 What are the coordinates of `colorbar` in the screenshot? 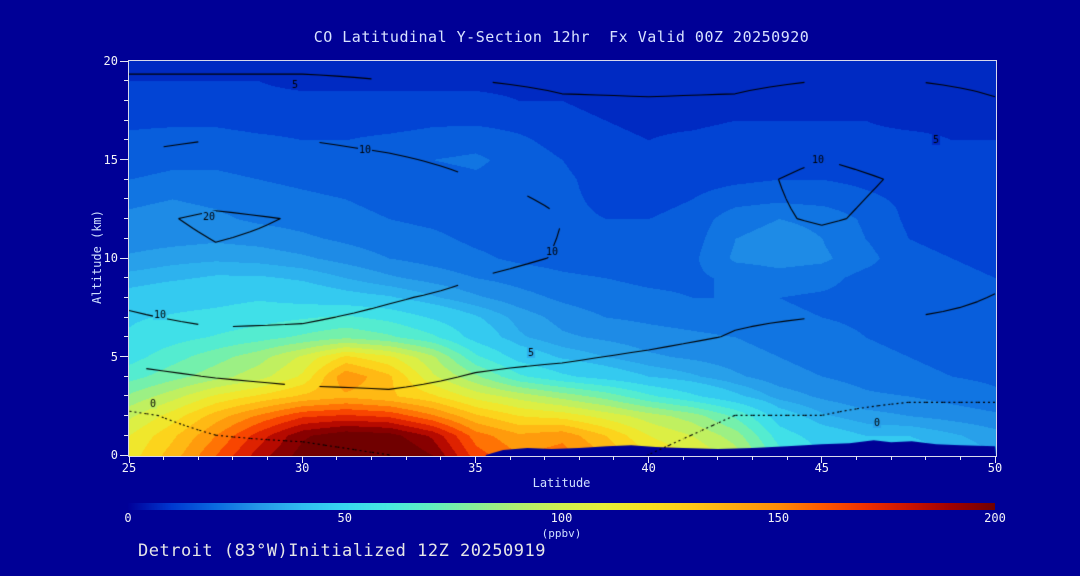 It's located at (561, 506).